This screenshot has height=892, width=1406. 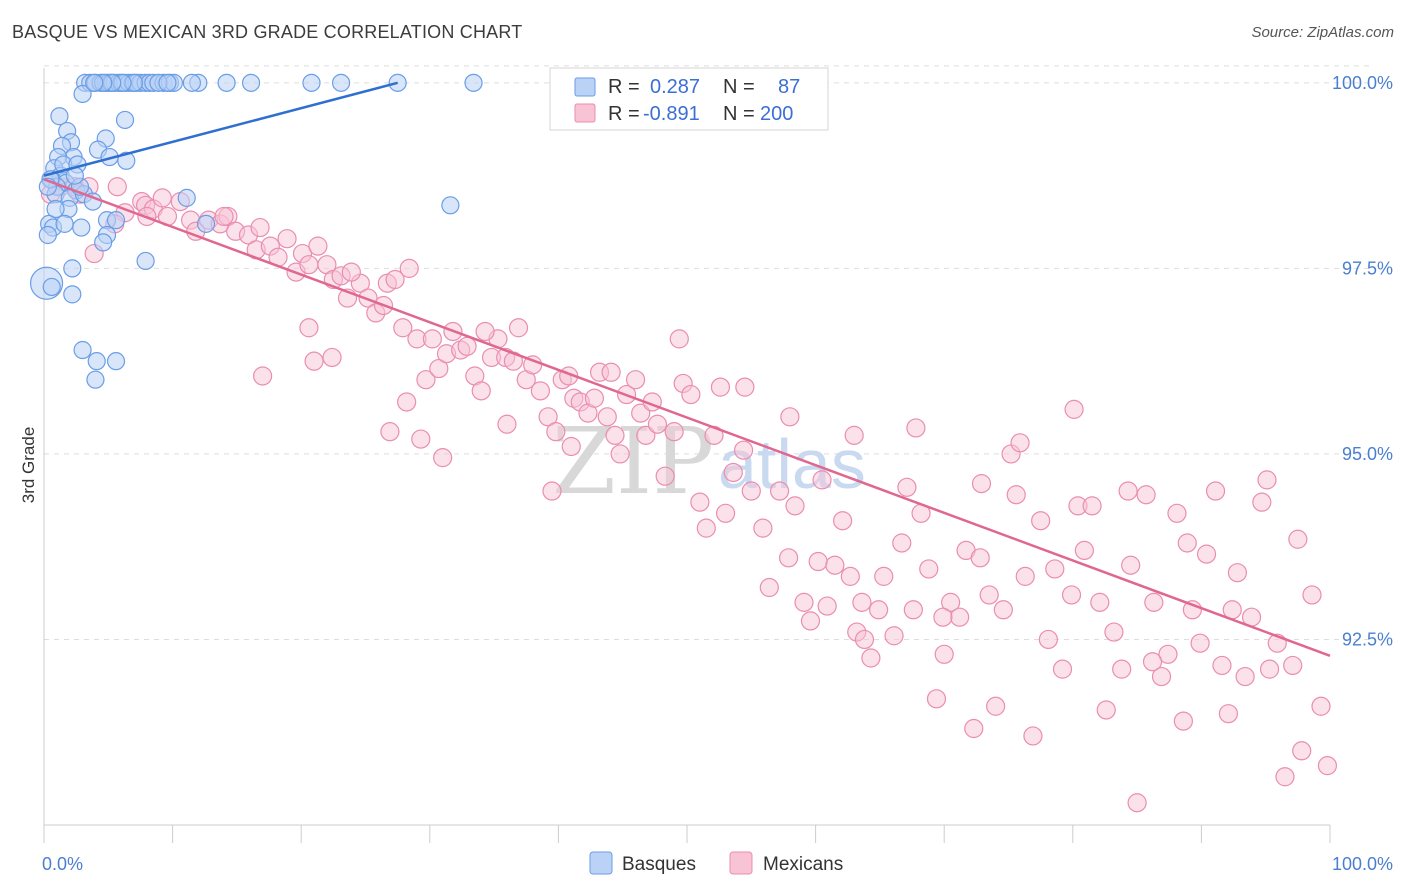 I want to click on y-axis-label: 3rd Grade, so click(x=28, y=465).